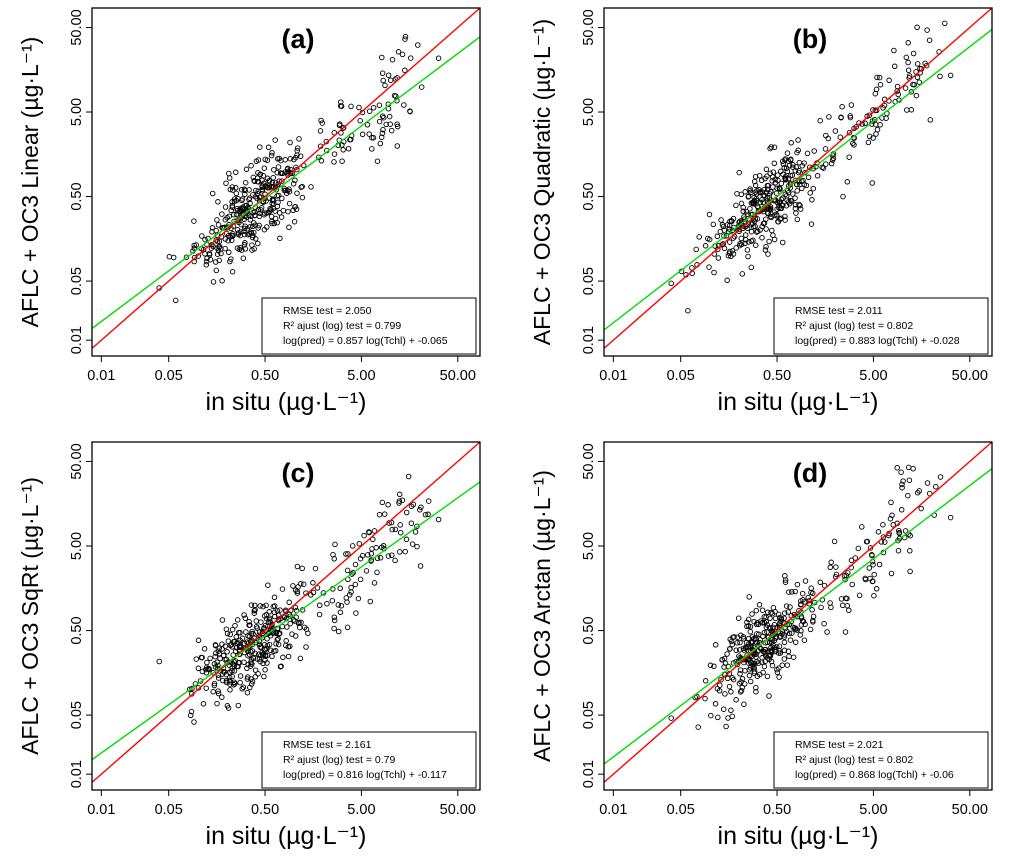  Describe the element at coordinates (299, 168) in the screenshot. I see `points-group` at that location.